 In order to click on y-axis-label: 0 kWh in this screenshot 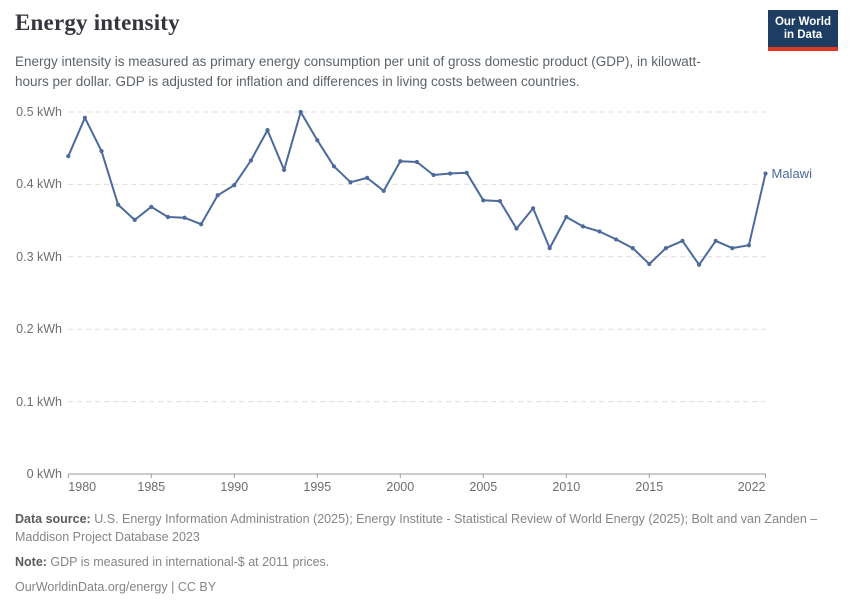, I will do `click(44, 474)`.